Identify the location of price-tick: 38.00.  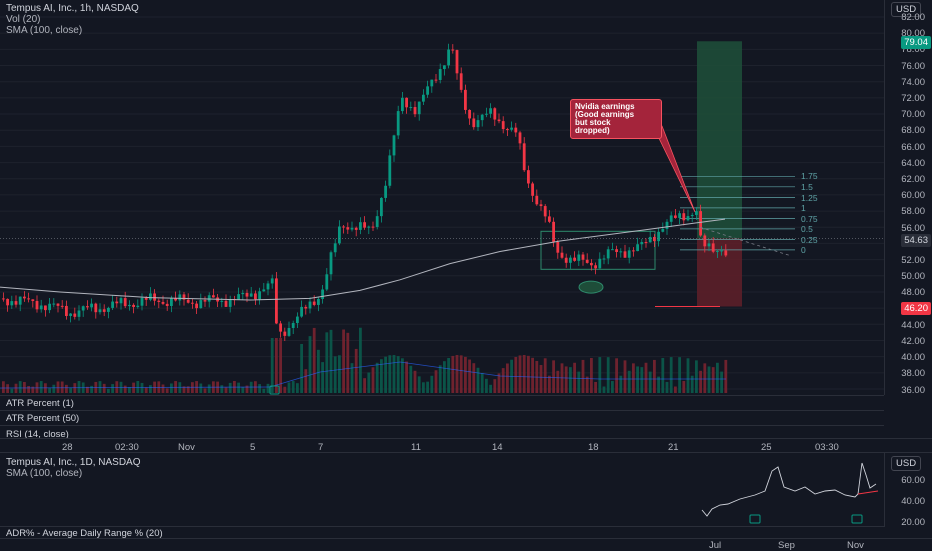
(913, 374).